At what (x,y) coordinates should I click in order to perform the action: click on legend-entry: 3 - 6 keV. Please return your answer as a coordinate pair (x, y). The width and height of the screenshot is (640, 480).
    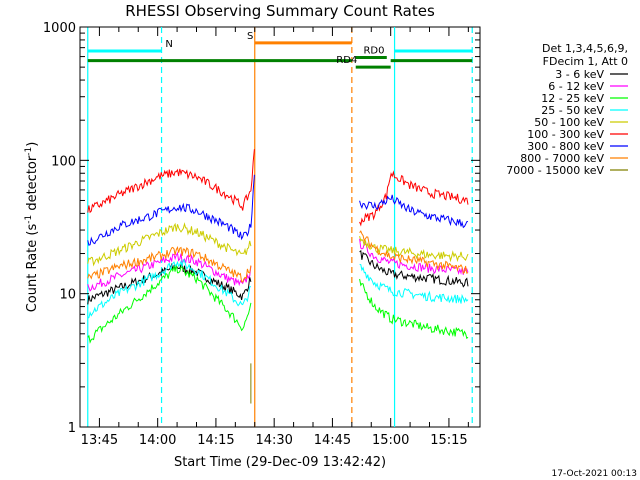
    Looking at the image, I should click on (579, 74).